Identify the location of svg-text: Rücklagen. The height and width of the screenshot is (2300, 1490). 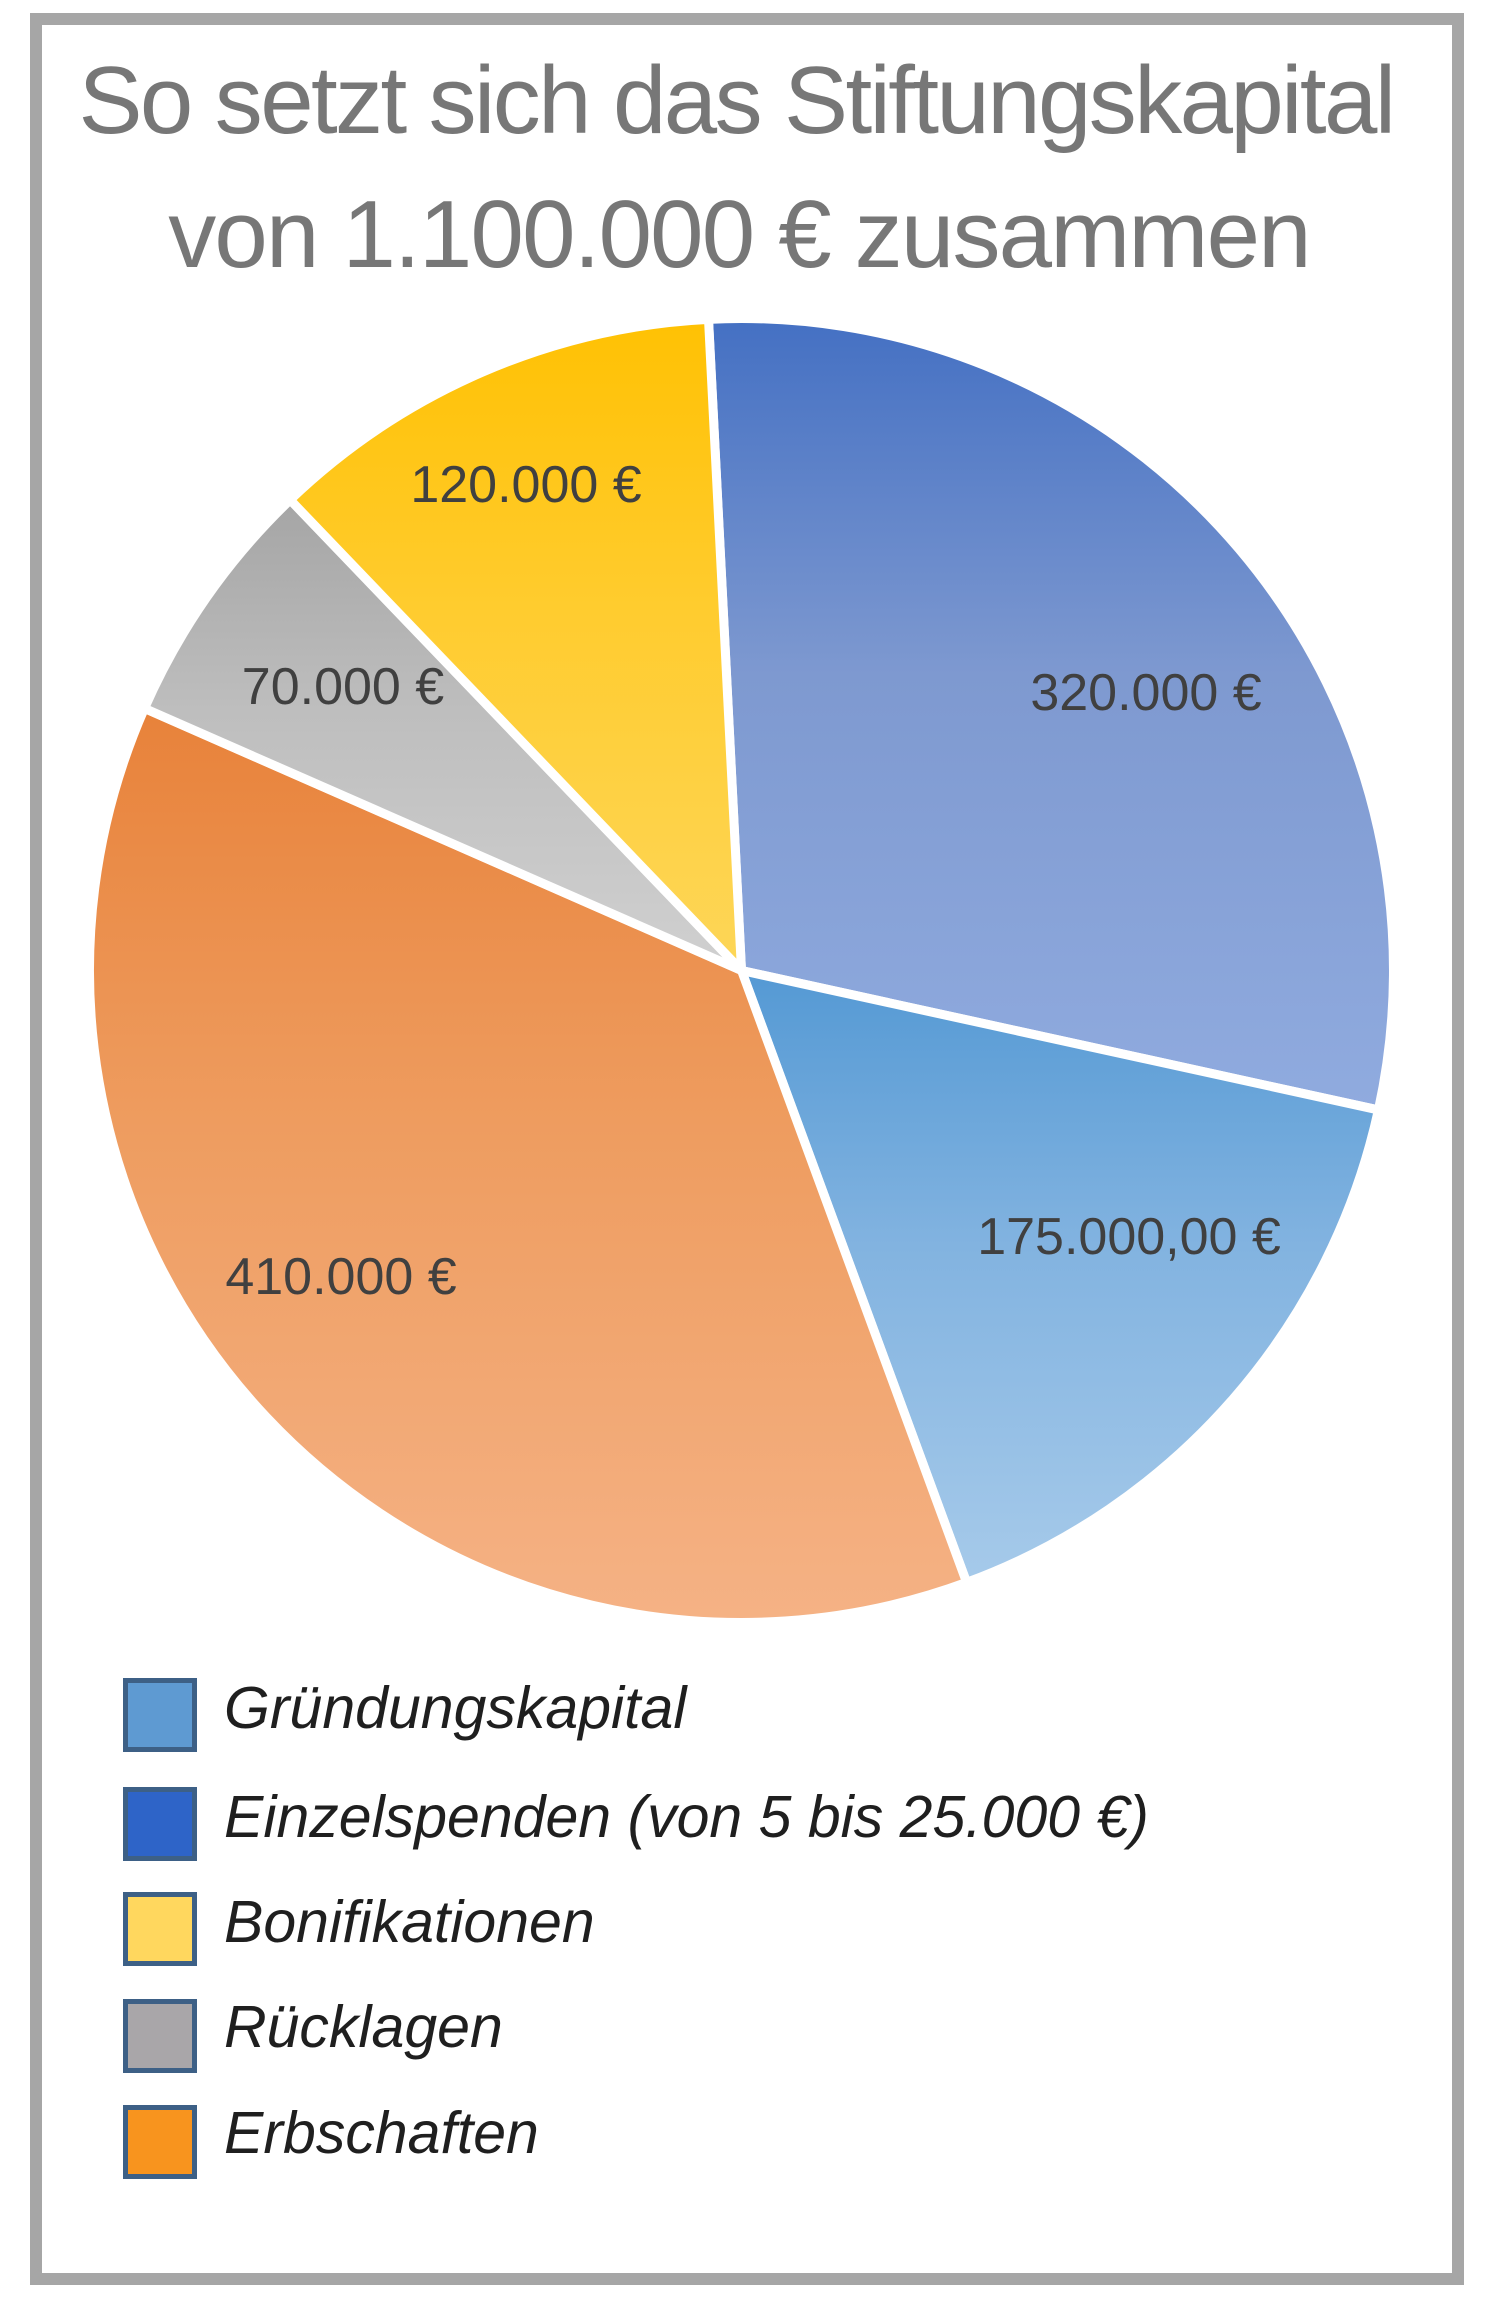
(363, 2027).